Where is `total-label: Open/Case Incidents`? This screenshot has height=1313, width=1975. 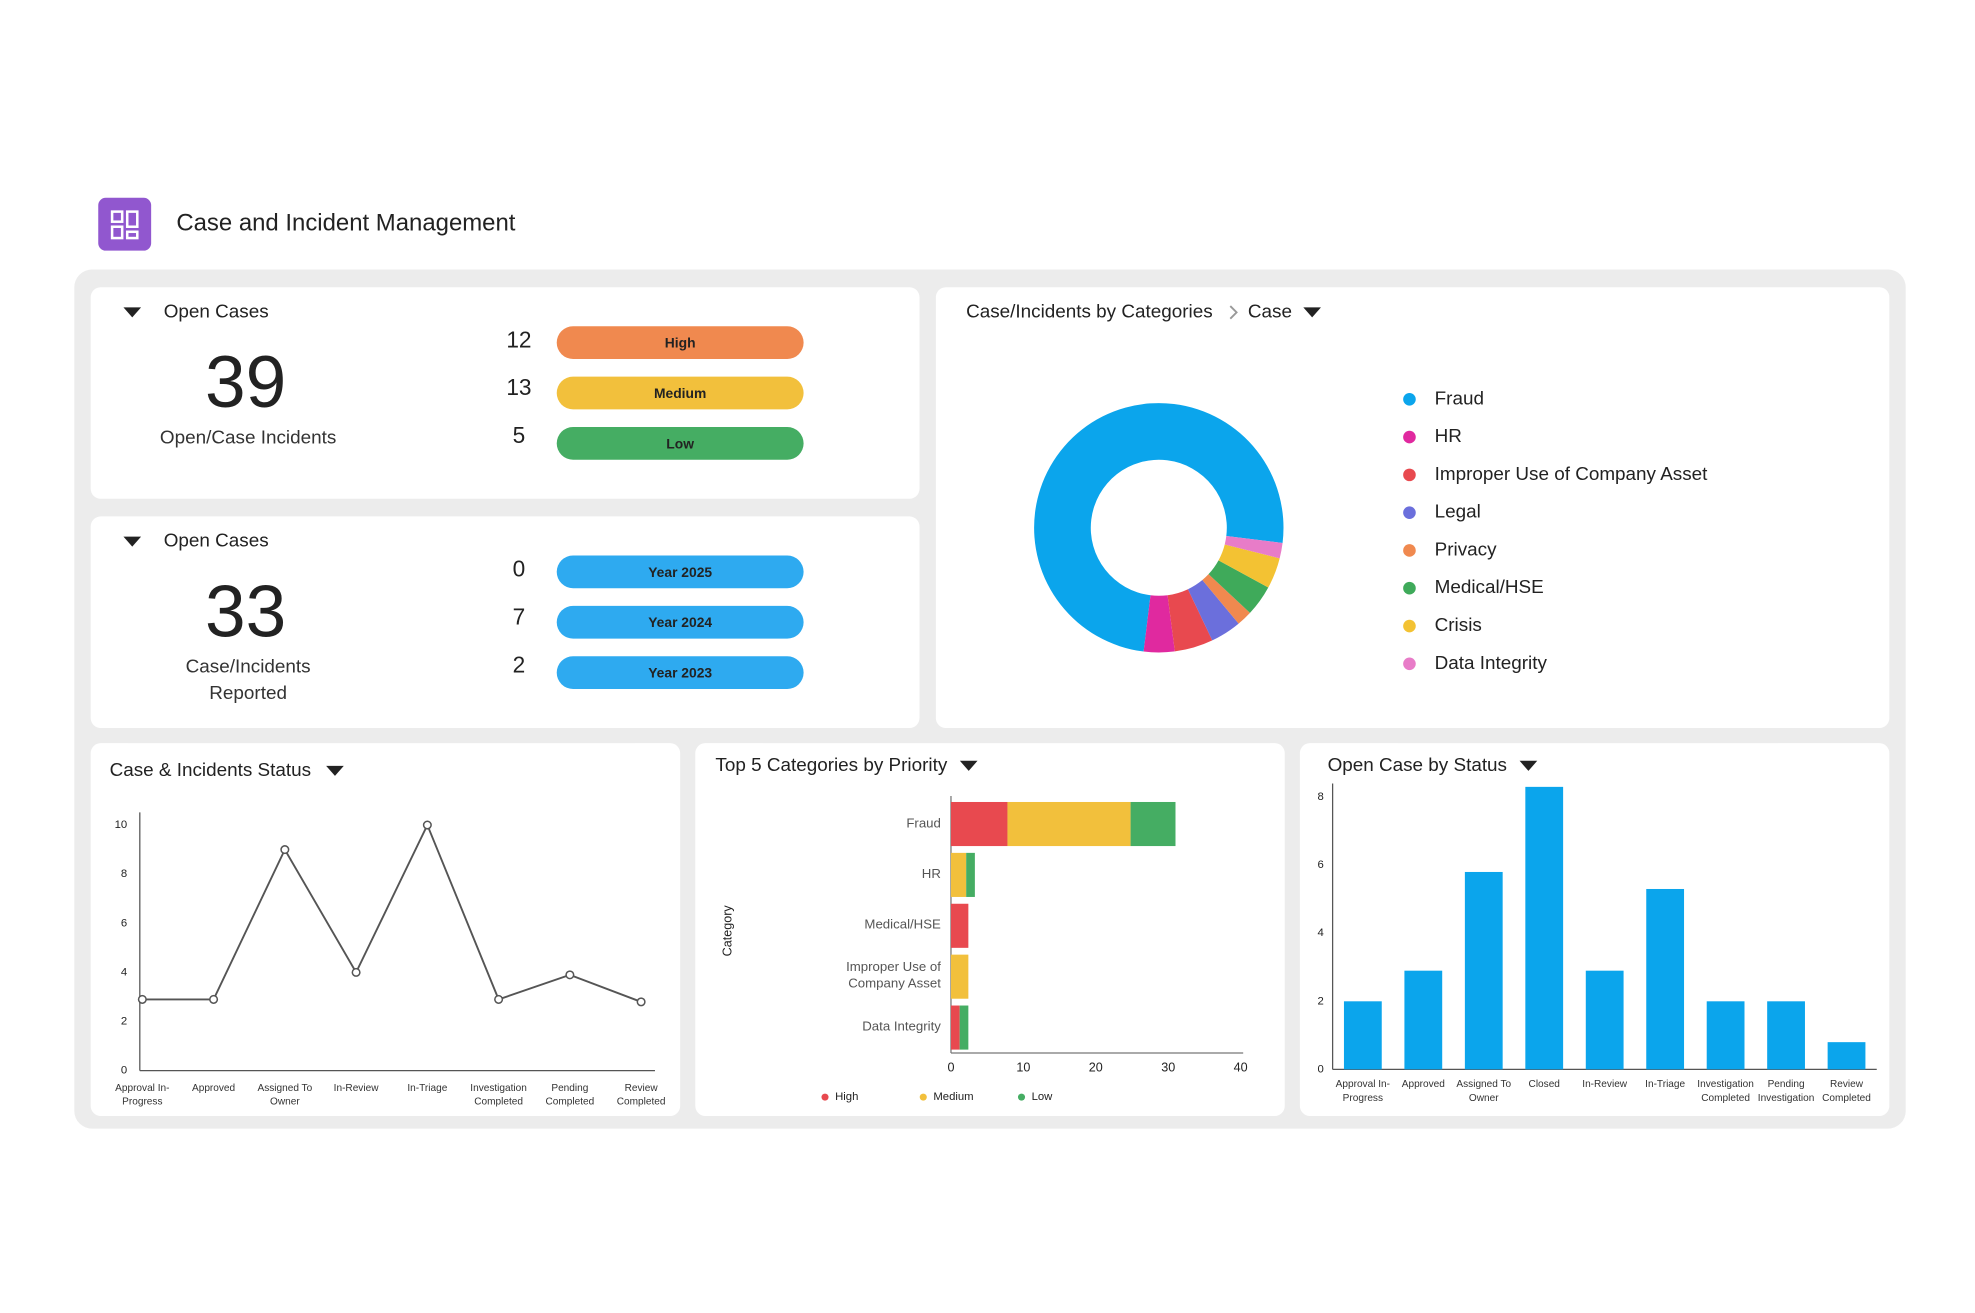
total-label: Open/Case Incidents is located at coordinates (248, 438).